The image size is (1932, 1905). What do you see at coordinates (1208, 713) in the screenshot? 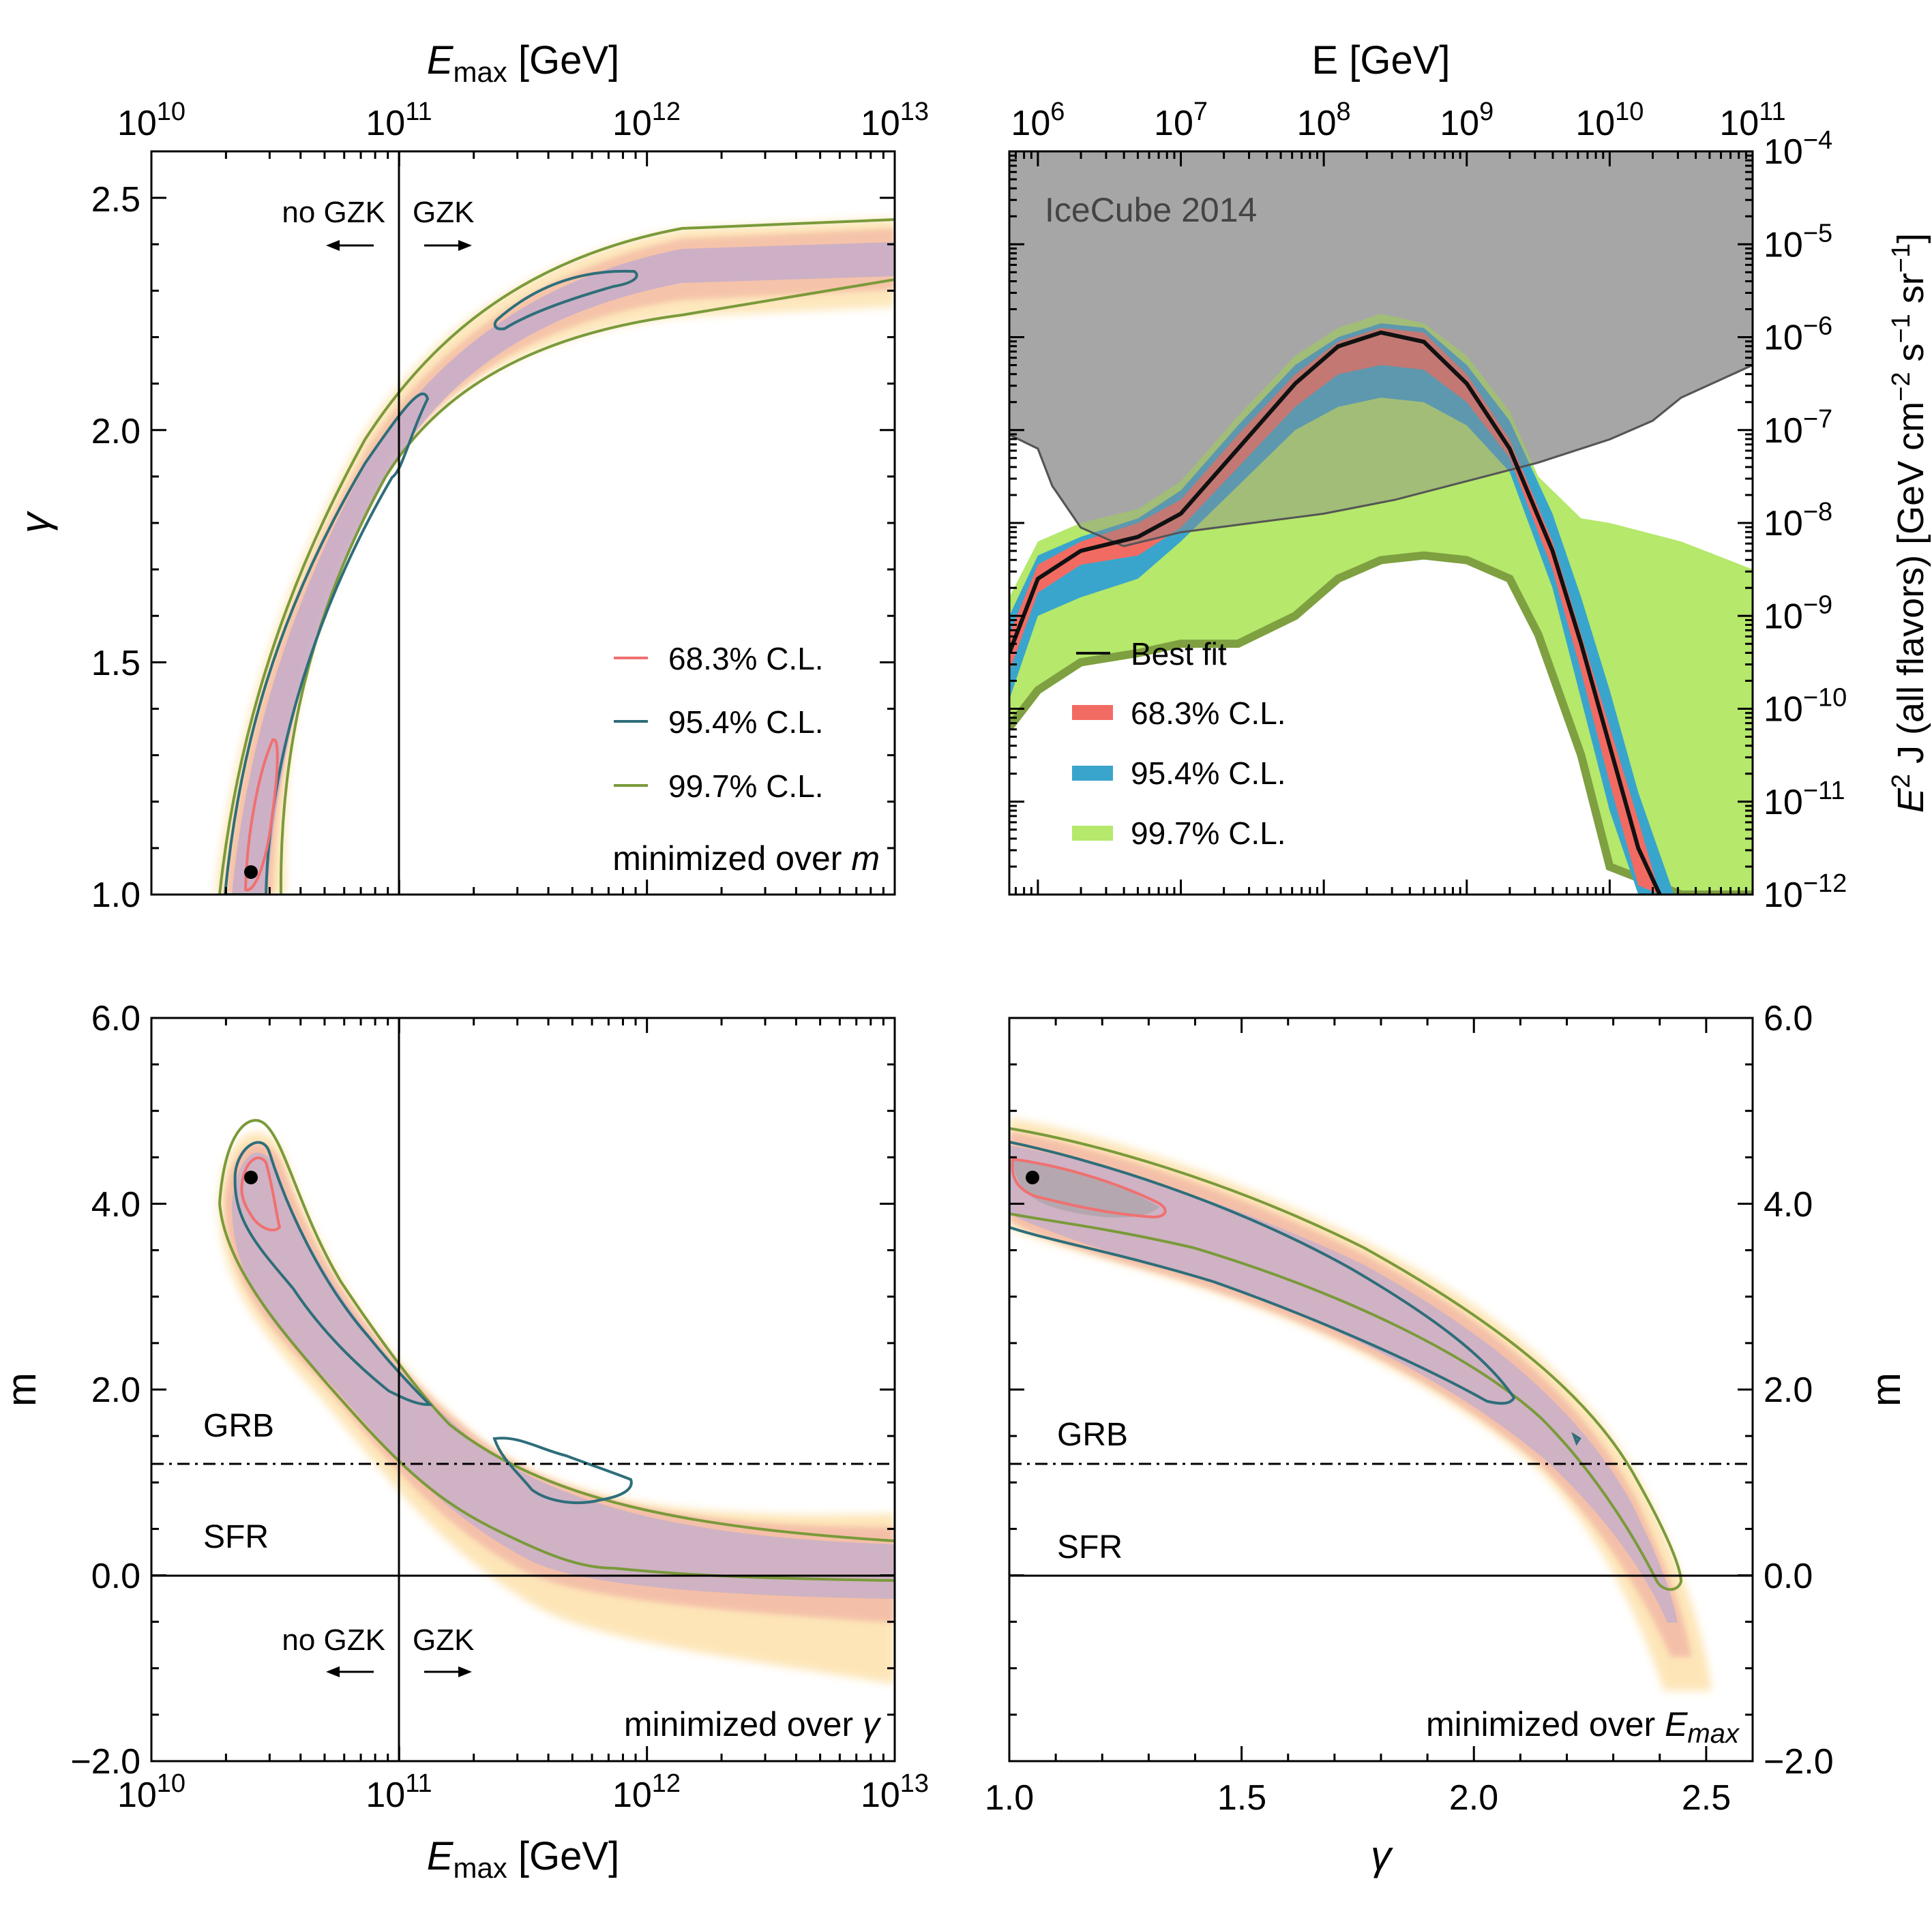
I see `tr-legend-label: 68.3% C.L.` at bounding box center [1208, 713].